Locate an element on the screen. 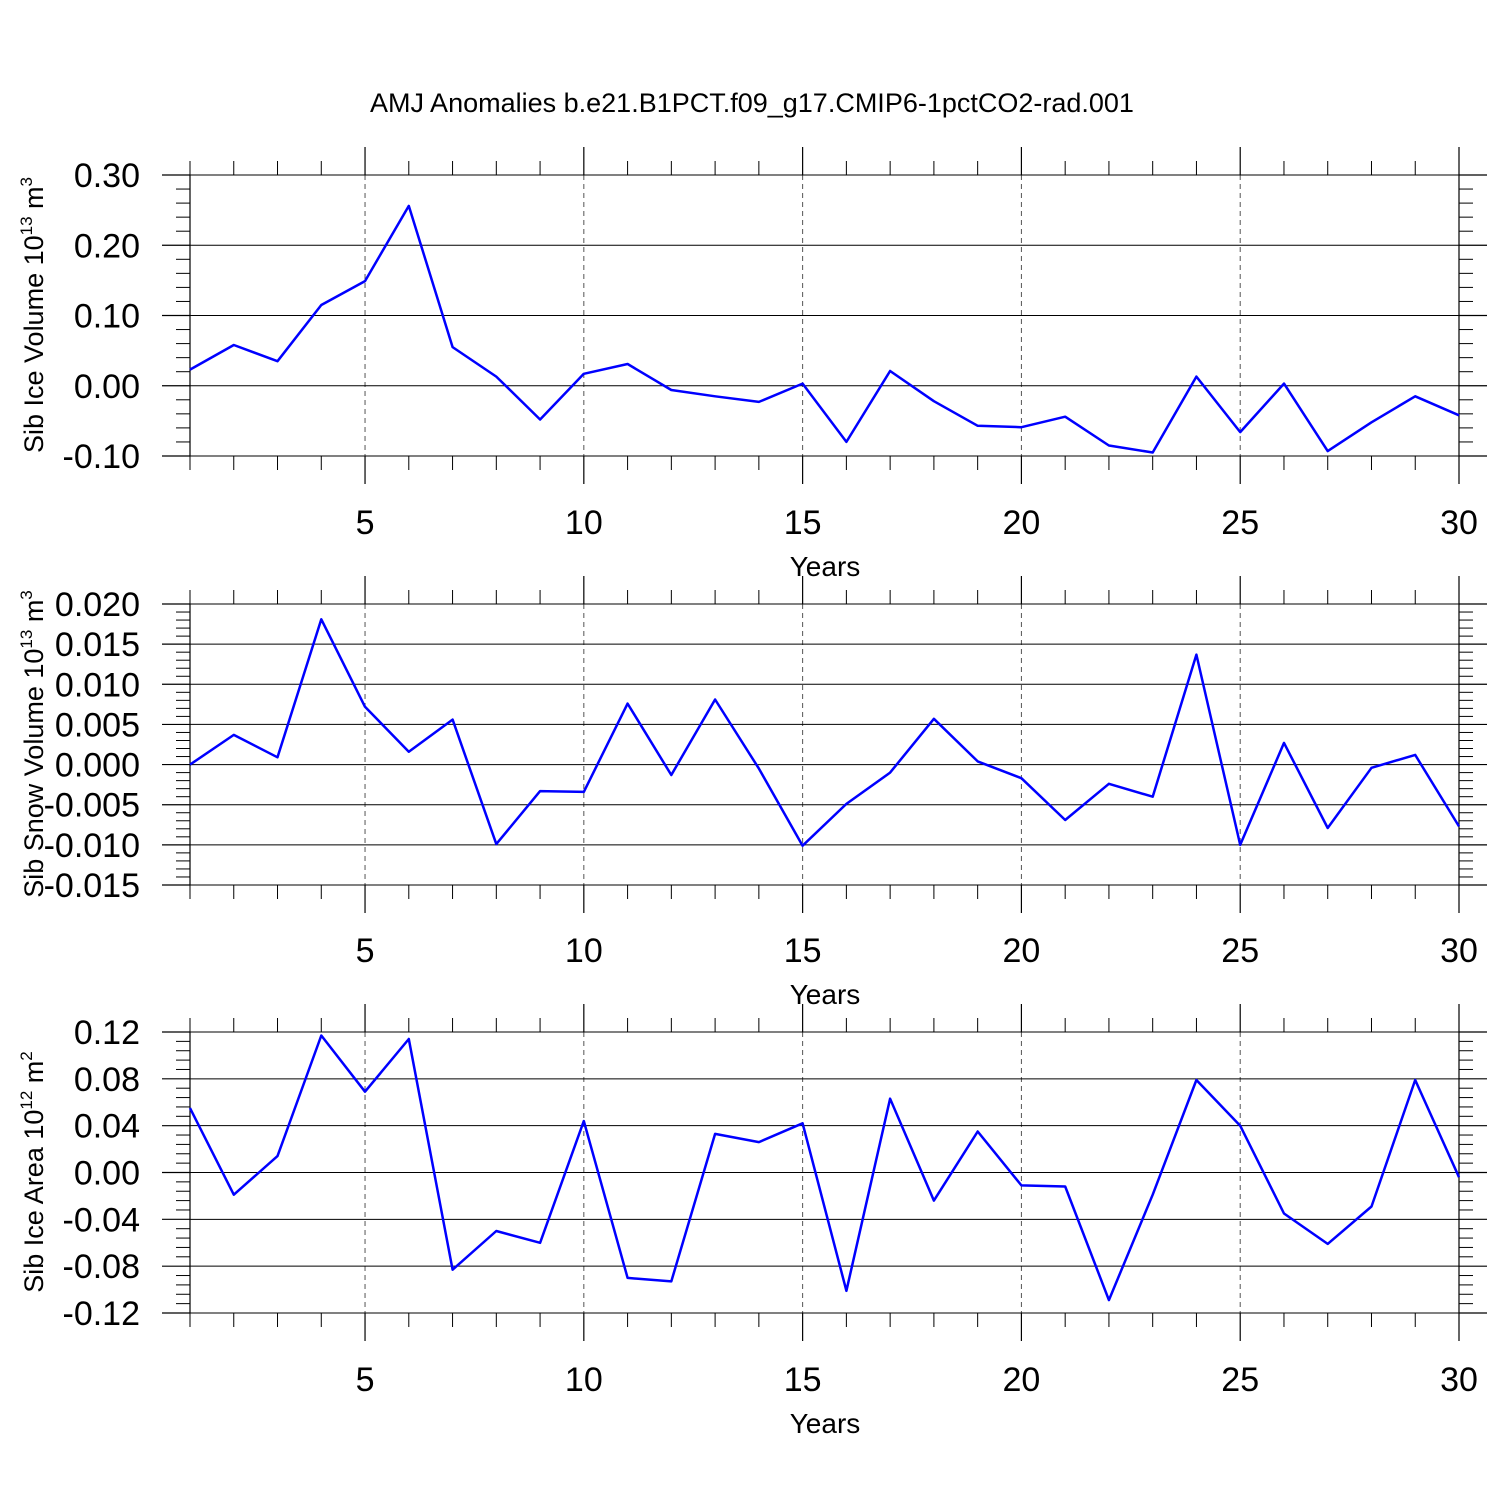 This screenshot has height=1505, width=1500. y-tick-label: -0.015 is located at coordinates (92, 886).